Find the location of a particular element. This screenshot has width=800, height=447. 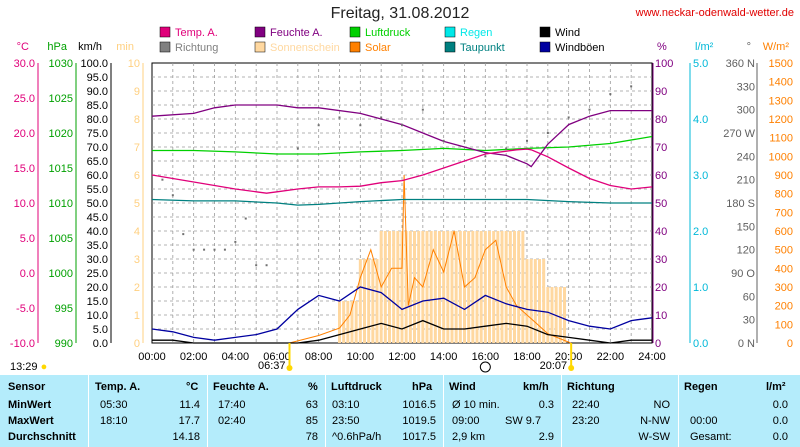

y-tick-label: 90 is located at coordinates (661, 92).